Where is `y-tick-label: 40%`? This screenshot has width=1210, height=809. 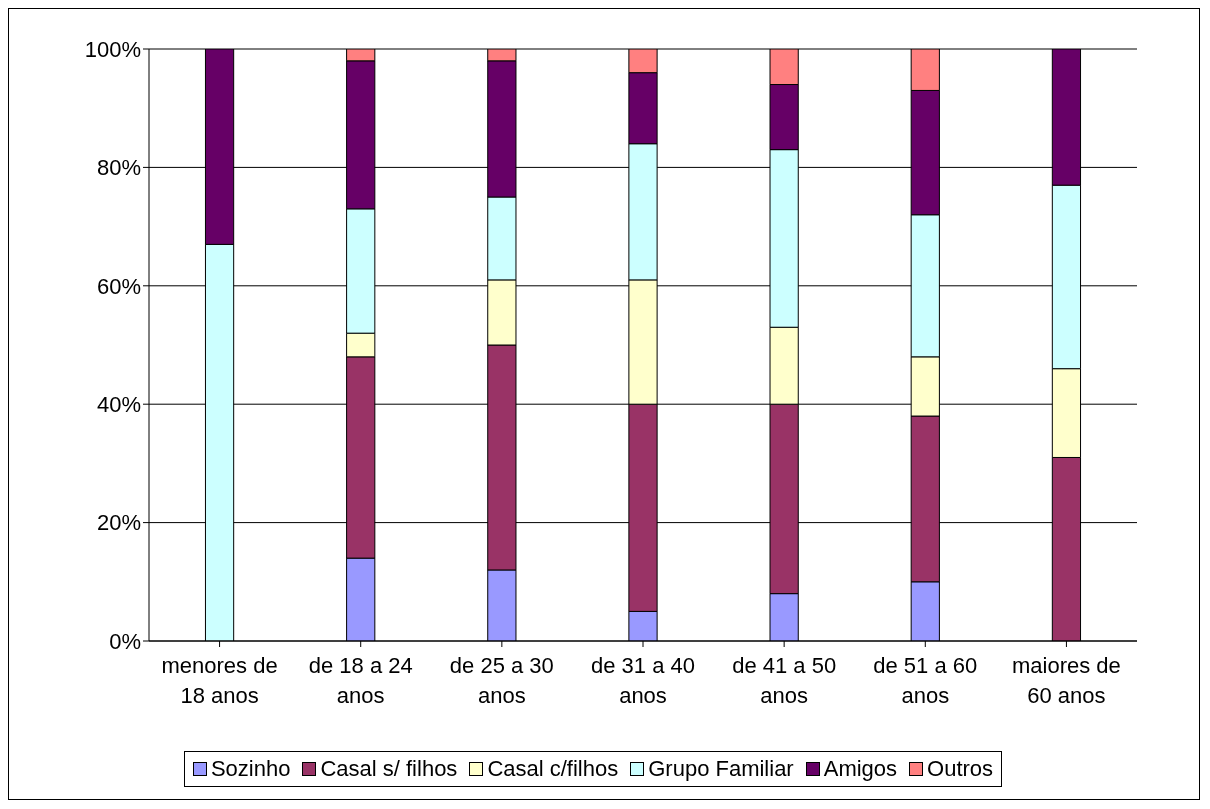 y-tick-label: 40% is located at coordinates (118, 405).